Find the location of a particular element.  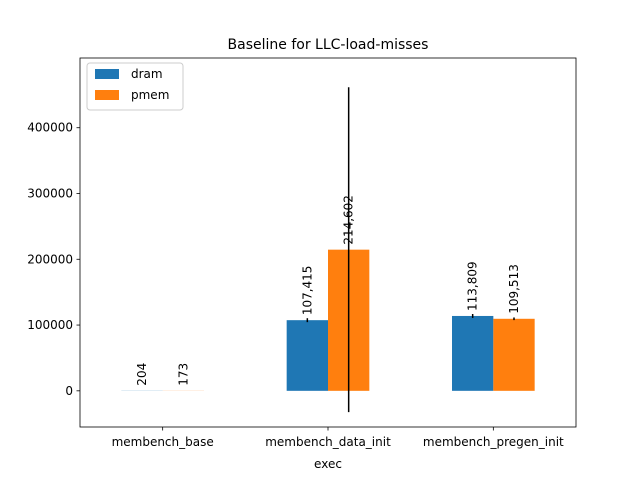

x-tick-label: membench_pregen_init is located at coordinates (493, 442).